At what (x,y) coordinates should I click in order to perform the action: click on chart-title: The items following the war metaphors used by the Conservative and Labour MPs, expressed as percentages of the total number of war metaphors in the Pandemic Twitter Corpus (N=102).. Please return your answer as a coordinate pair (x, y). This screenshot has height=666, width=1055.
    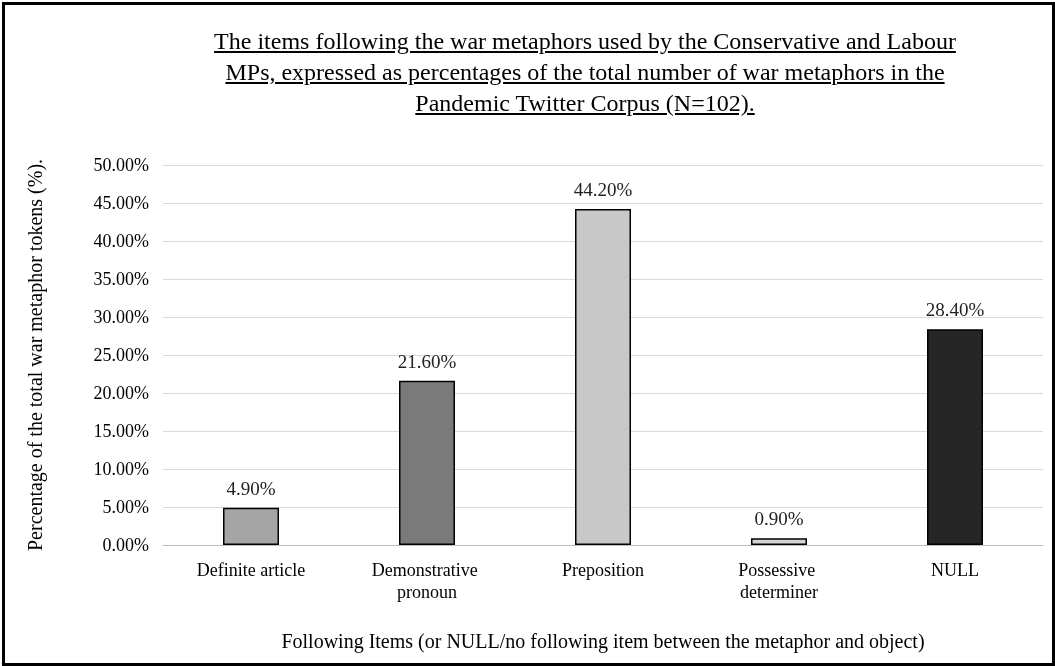
    Looking at the image, I should click on (585, 72).